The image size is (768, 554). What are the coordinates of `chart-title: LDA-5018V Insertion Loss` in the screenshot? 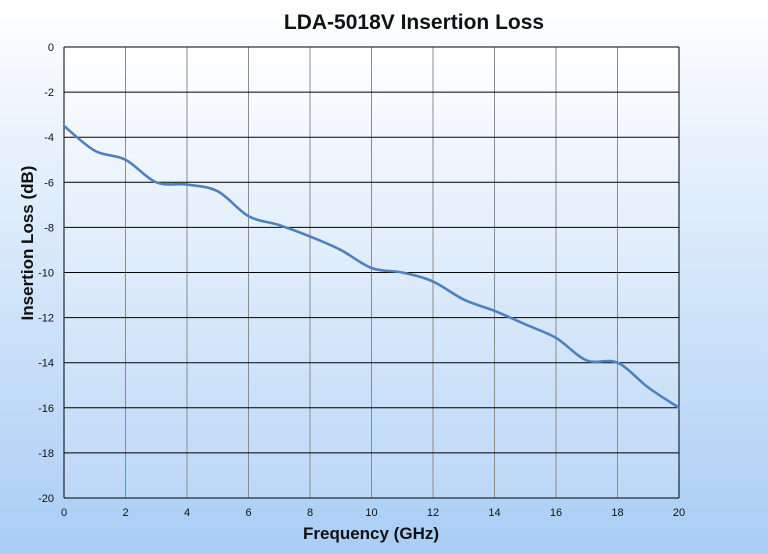 It's located at (414, 22).